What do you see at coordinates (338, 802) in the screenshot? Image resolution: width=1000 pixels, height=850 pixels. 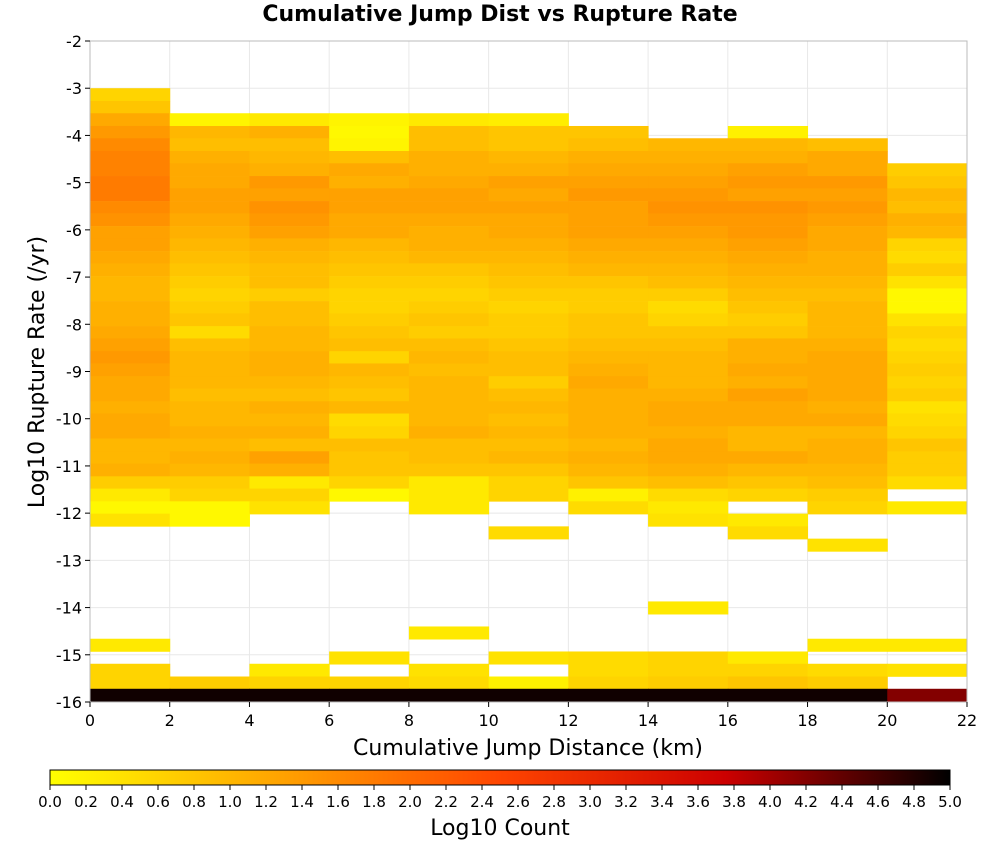 I see `colorbar-tick-label: 1.6` at bounding box center [338, 802].